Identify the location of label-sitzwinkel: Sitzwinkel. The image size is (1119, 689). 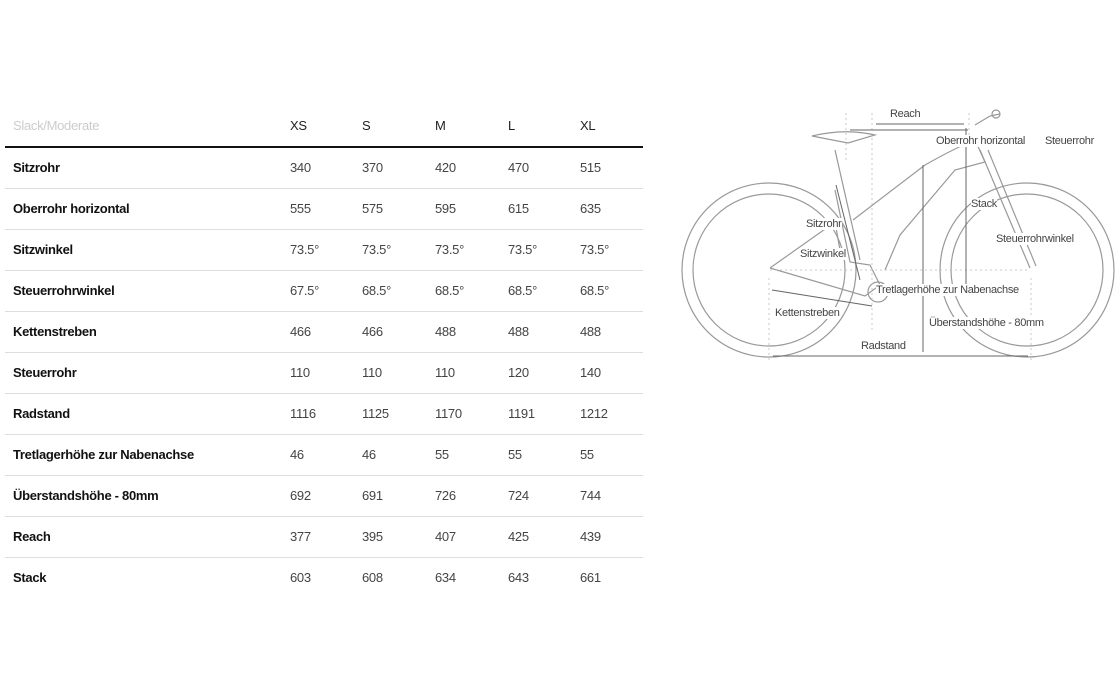
(823, 254).